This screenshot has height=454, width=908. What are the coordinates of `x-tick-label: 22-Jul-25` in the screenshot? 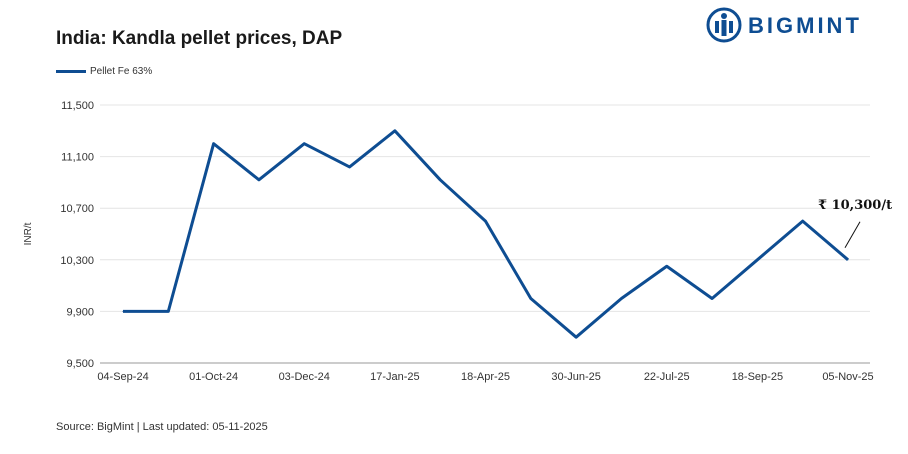 It's located at (667, 377).